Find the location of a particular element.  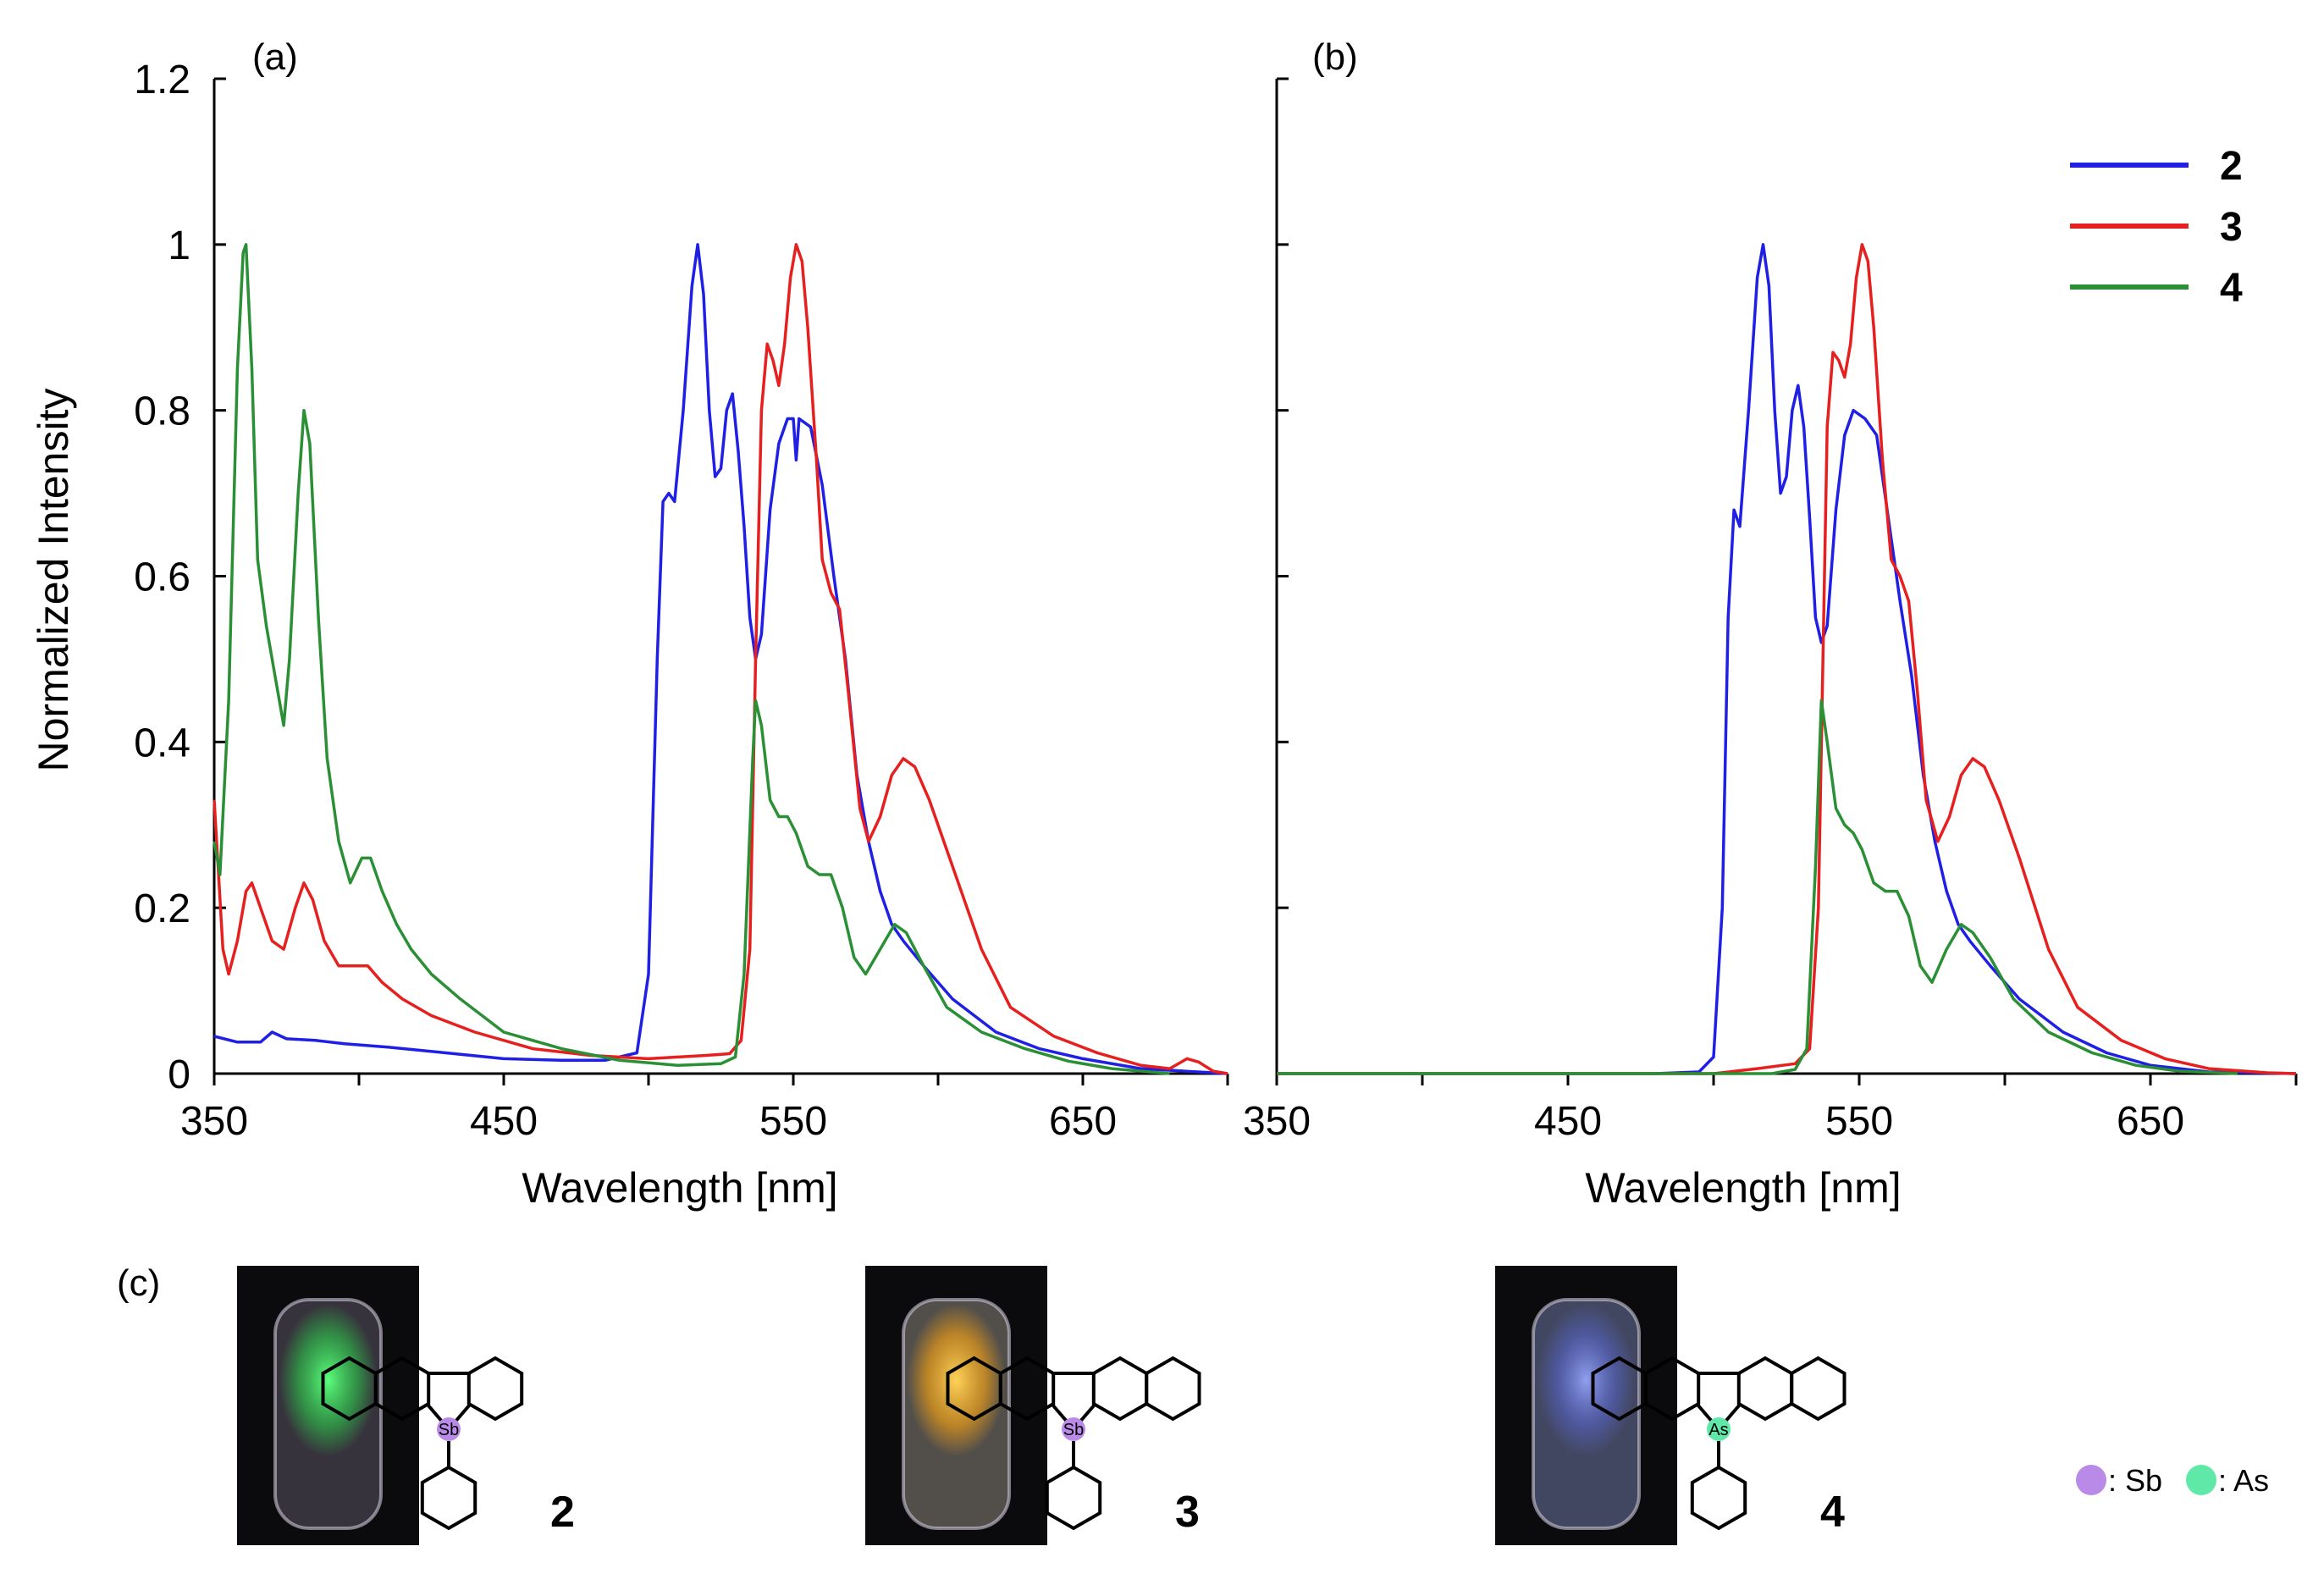

atom-key-label: : As is located at coordinates (2243, 1480).